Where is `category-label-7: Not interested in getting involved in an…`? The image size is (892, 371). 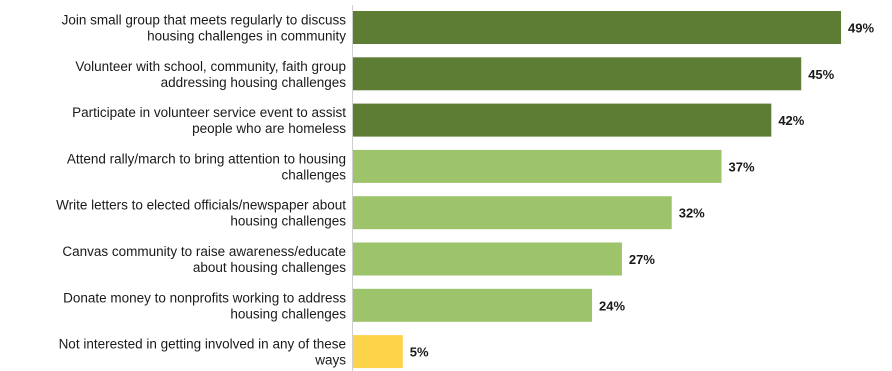
category-label-7: Not interested in getting involved in an… is located at coordinates (203, 352).